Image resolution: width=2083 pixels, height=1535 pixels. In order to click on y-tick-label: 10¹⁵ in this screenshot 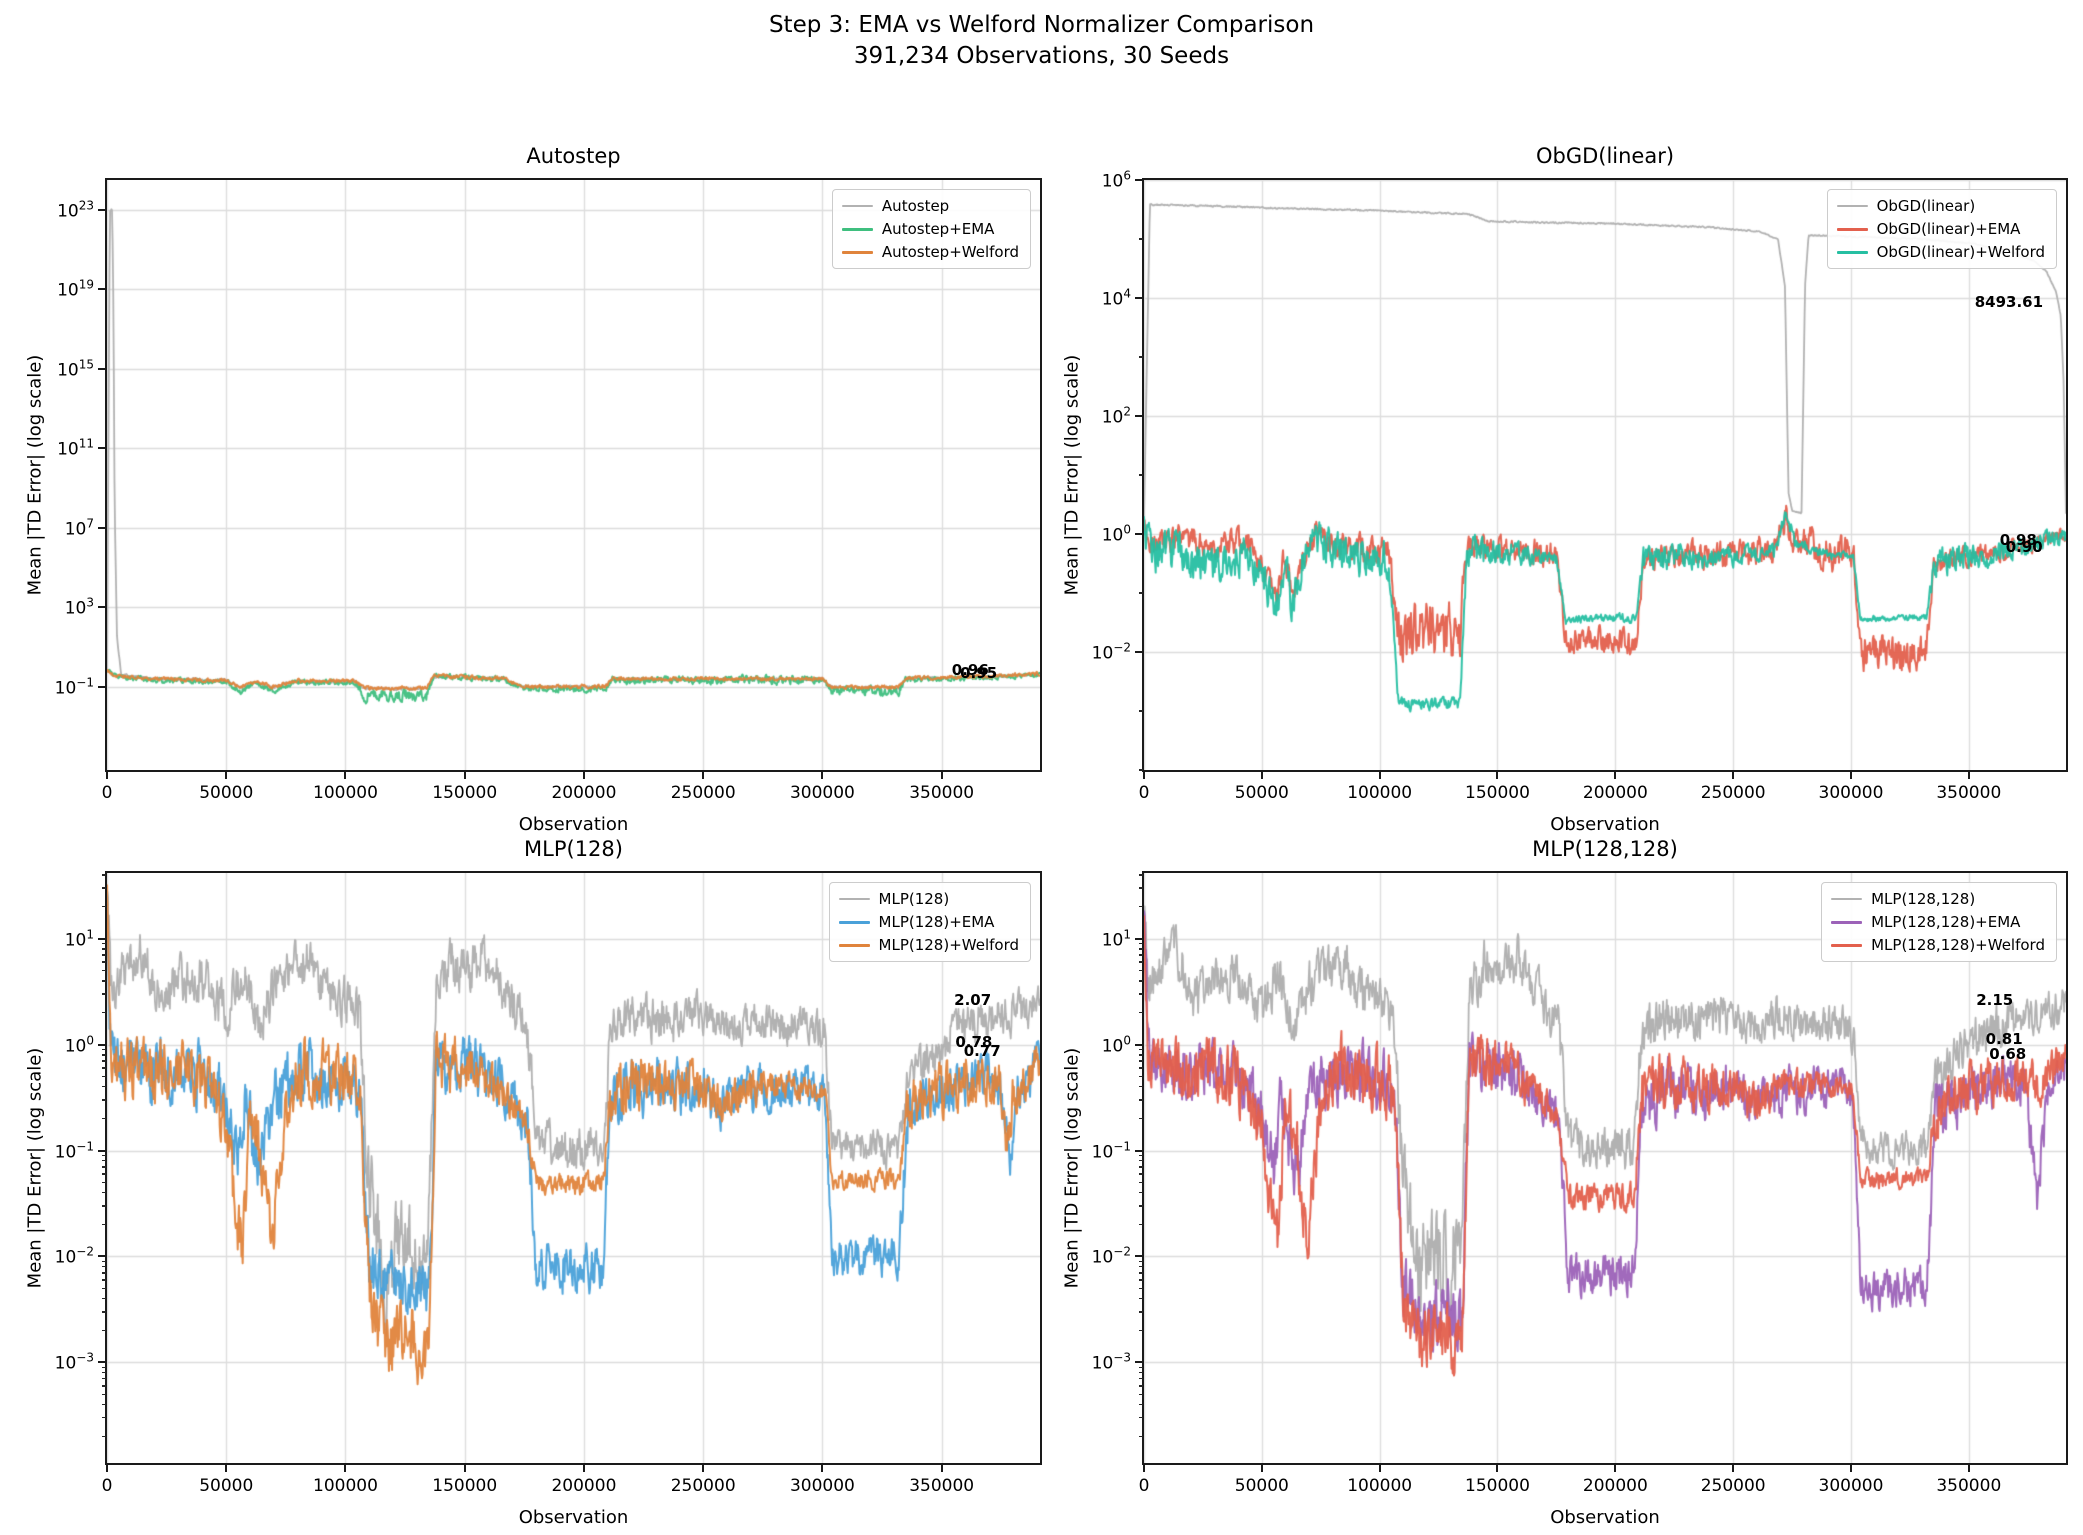, I will do `click(75, 369)`.